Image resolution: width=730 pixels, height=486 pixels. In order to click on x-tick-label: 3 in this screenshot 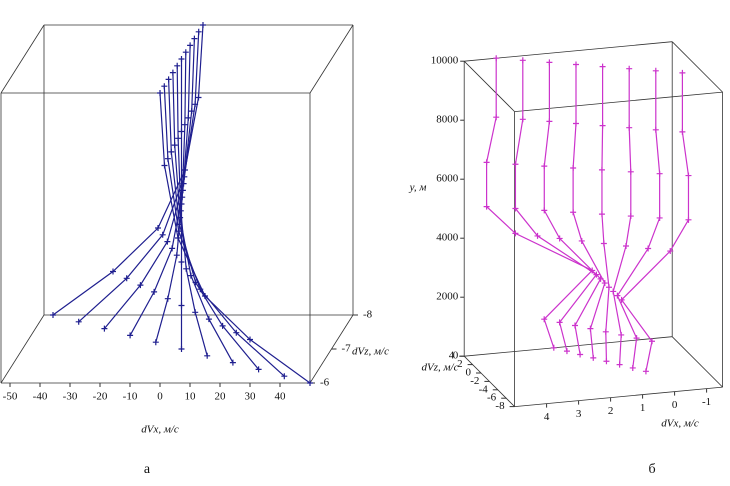, I will do `click(579, 414)`.